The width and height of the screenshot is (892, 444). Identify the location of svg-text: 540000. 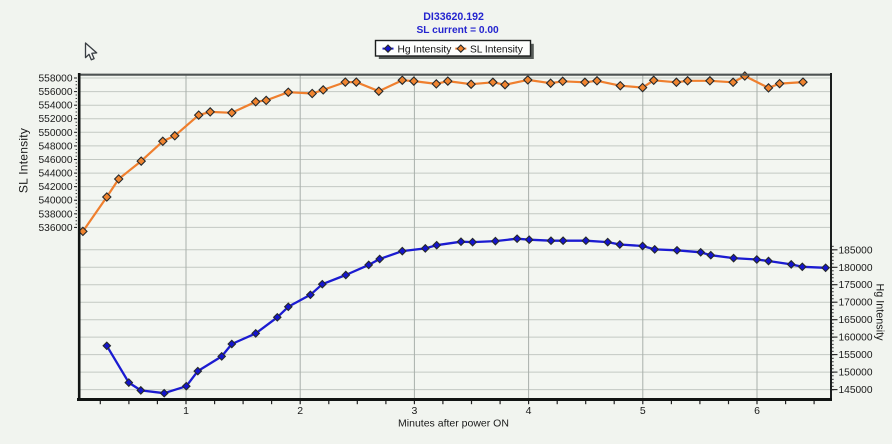
(56, 201).